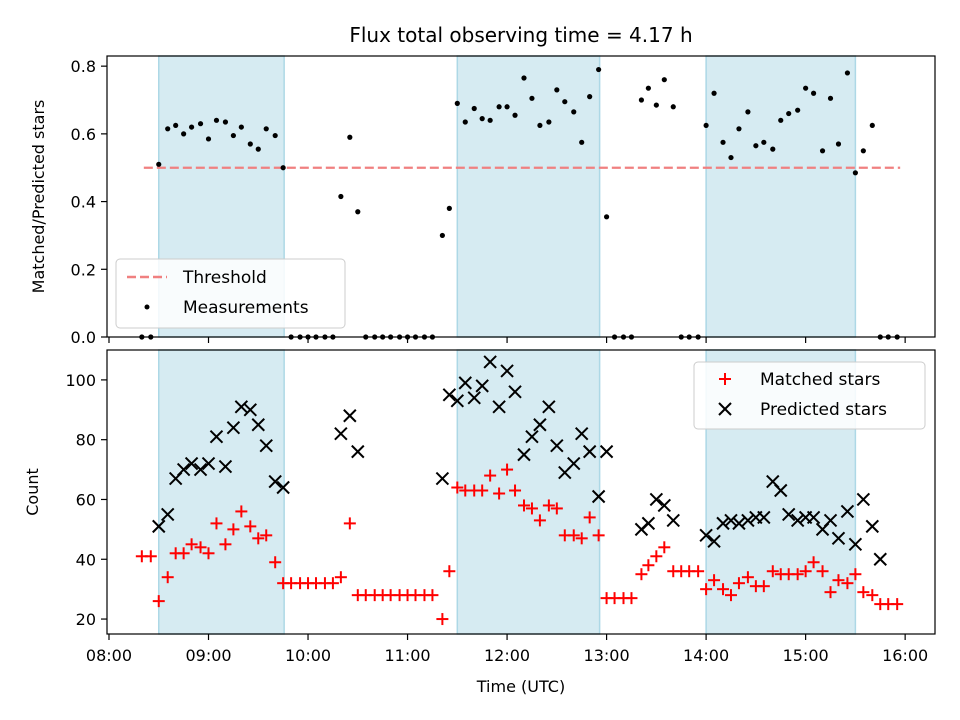 The image size is (960, 720). Describe the element at coordinates (86, 440) in the screenshot. I see `y-tick-label: 80` at that location.